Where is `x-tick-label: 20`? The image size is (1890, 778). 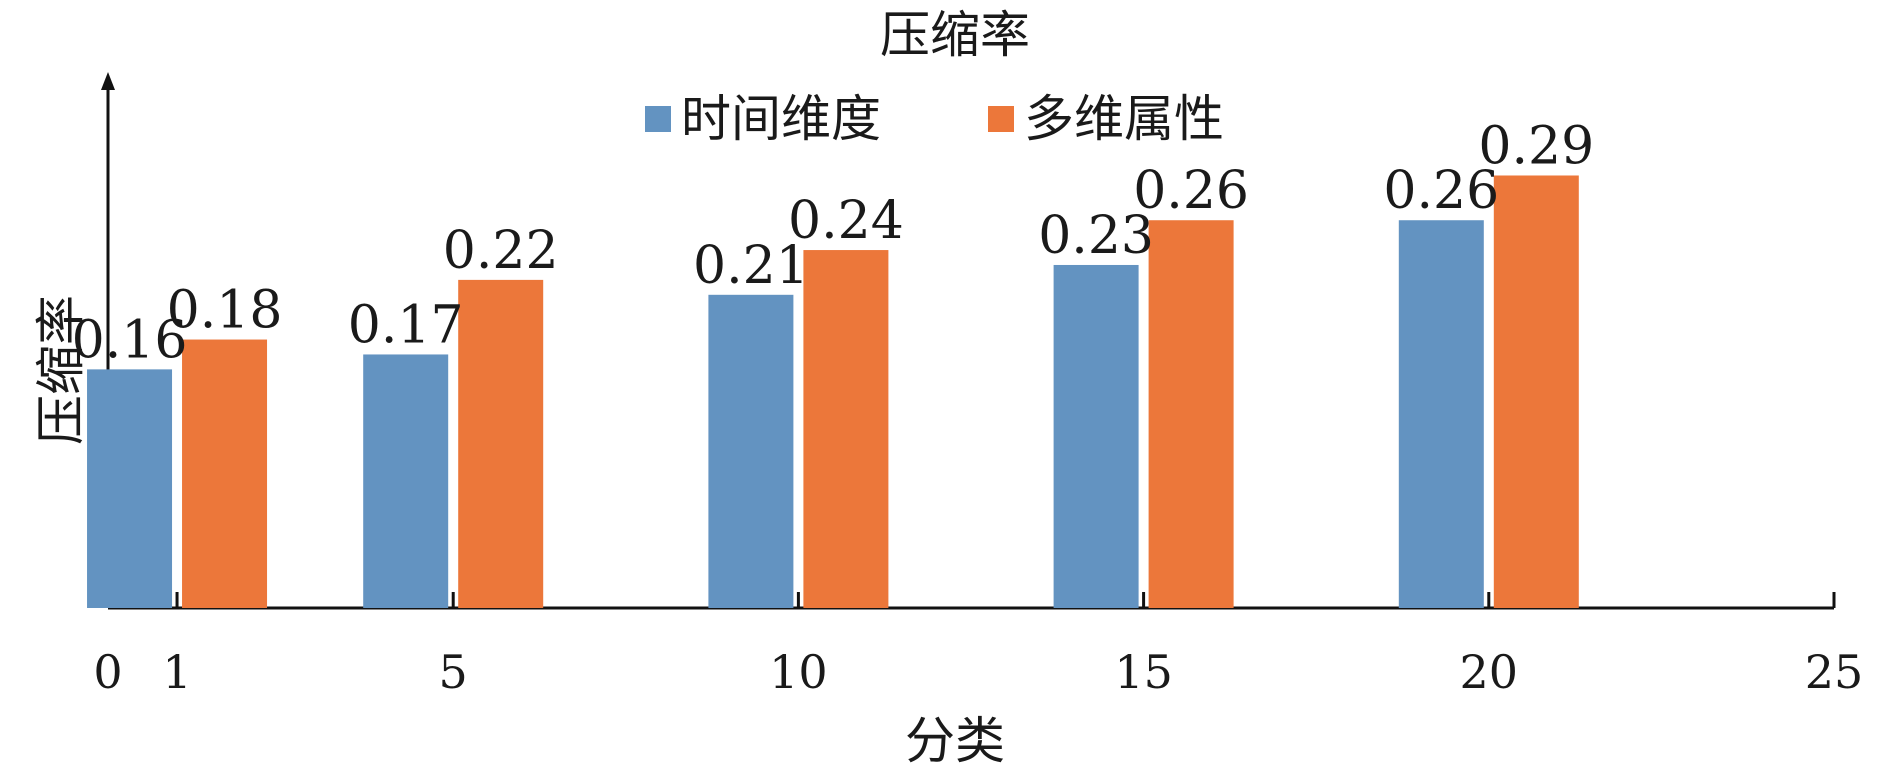
x-tick-label: 20 is located at coordinates (1489, 672).